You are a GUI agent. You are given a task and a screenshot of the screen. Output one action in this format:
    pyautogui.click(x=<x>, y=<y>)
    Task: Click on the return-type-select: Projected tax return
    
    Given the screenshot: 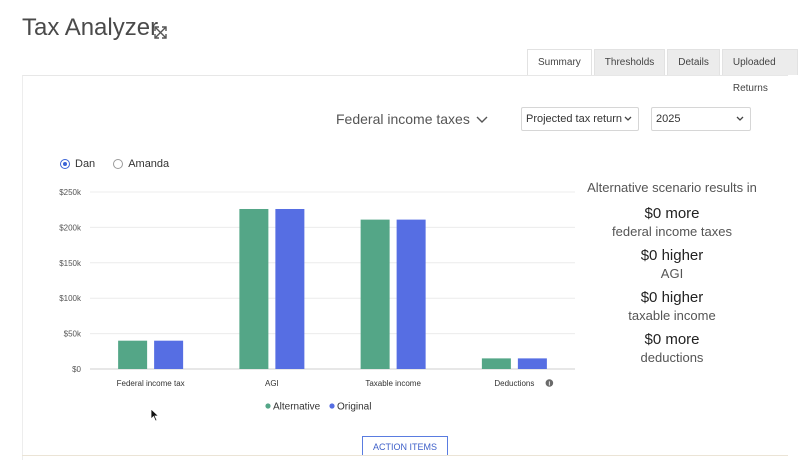 What is the action you would take?
    pyautogui.click(x=580, y=119)
    